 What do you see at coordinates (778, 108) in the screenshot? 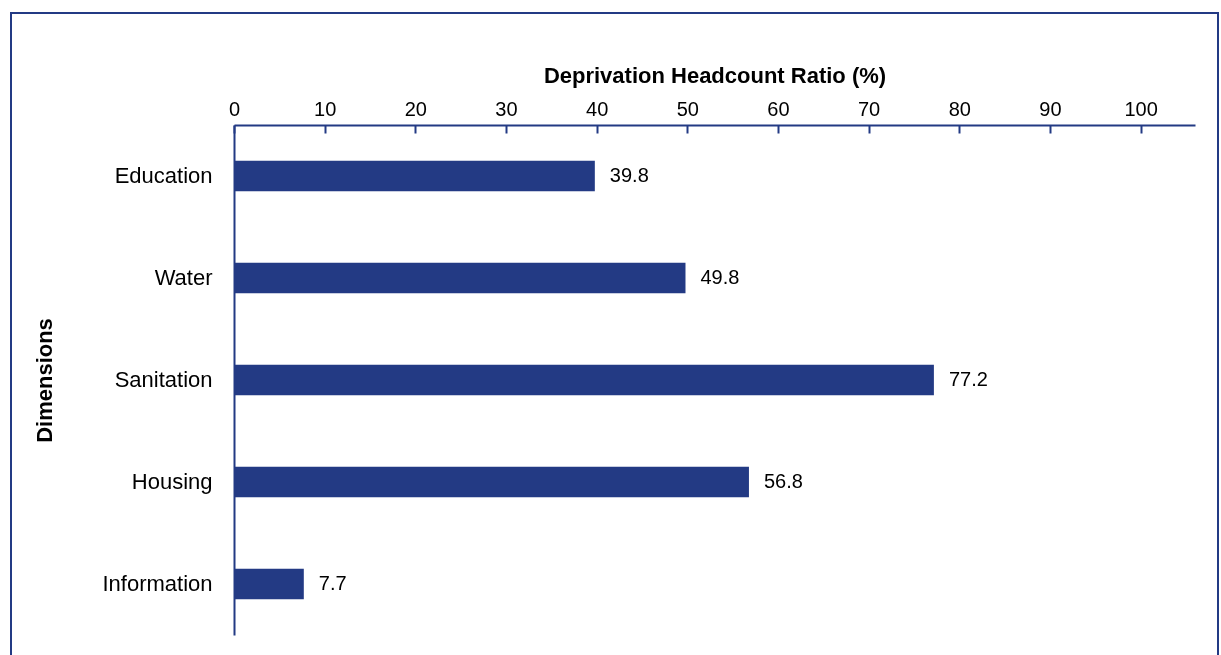
I see `x-tick-label: 60` at bounding box center [778, 108].